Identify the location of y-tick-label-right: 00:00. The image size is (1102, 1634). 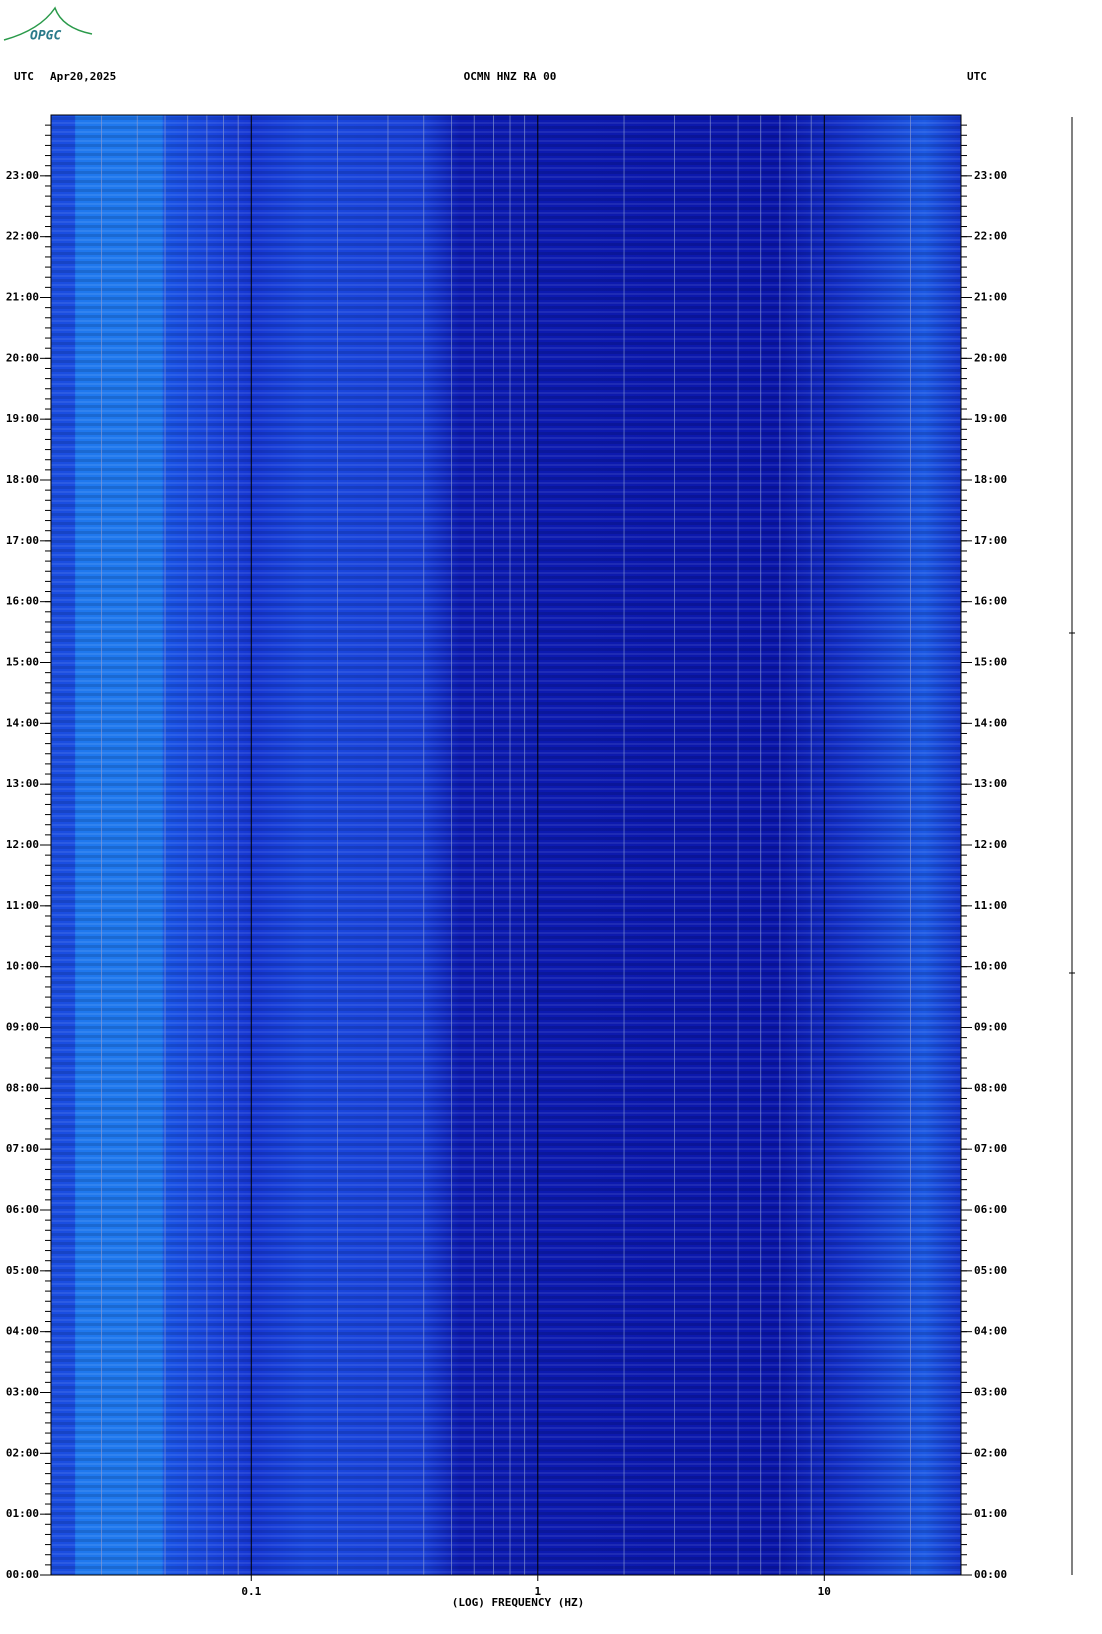
(990, 1574).